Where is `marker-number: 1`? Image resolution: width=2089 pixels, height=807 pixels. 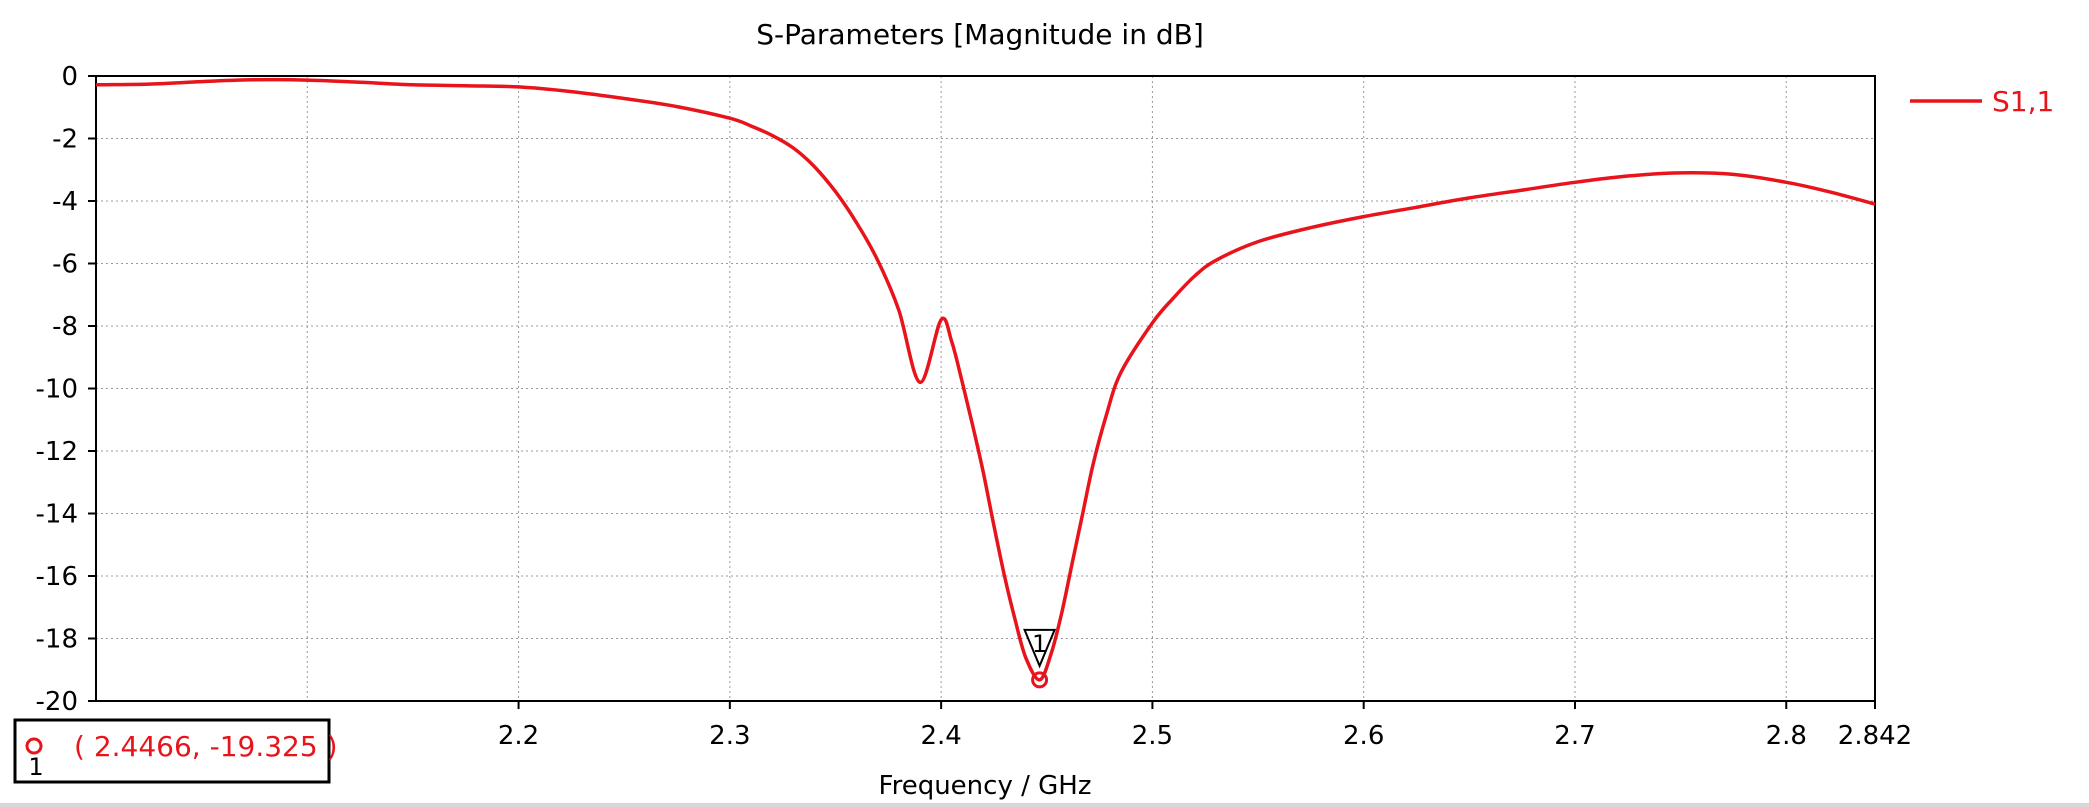 marker-number: 1 is located at coordinates (1039, 644).